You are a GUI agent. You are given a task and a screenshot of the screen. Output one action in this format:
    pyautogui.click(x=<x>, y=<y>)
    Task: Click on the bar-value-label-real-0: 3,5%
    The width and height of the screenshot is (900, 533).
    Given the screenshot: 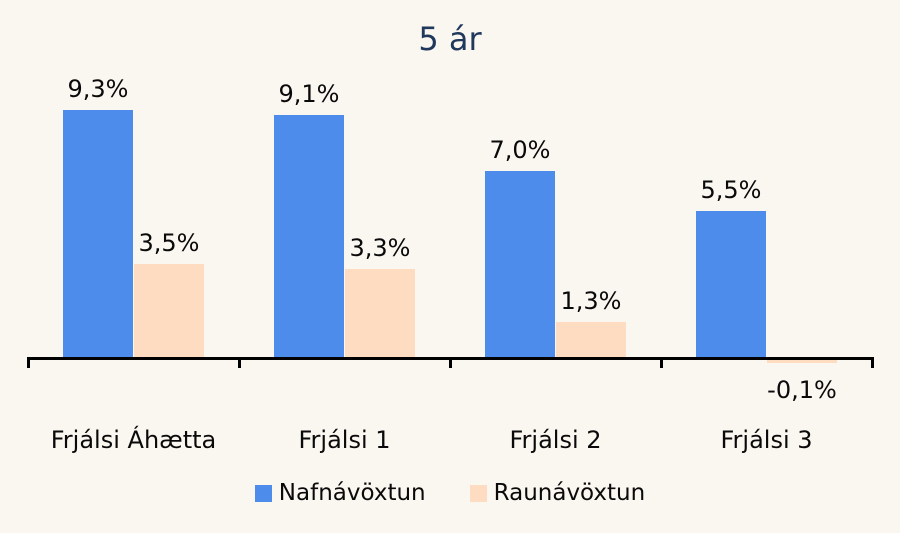 What is the action you would take?
    pyautogui.click(x=169, y=242)
    